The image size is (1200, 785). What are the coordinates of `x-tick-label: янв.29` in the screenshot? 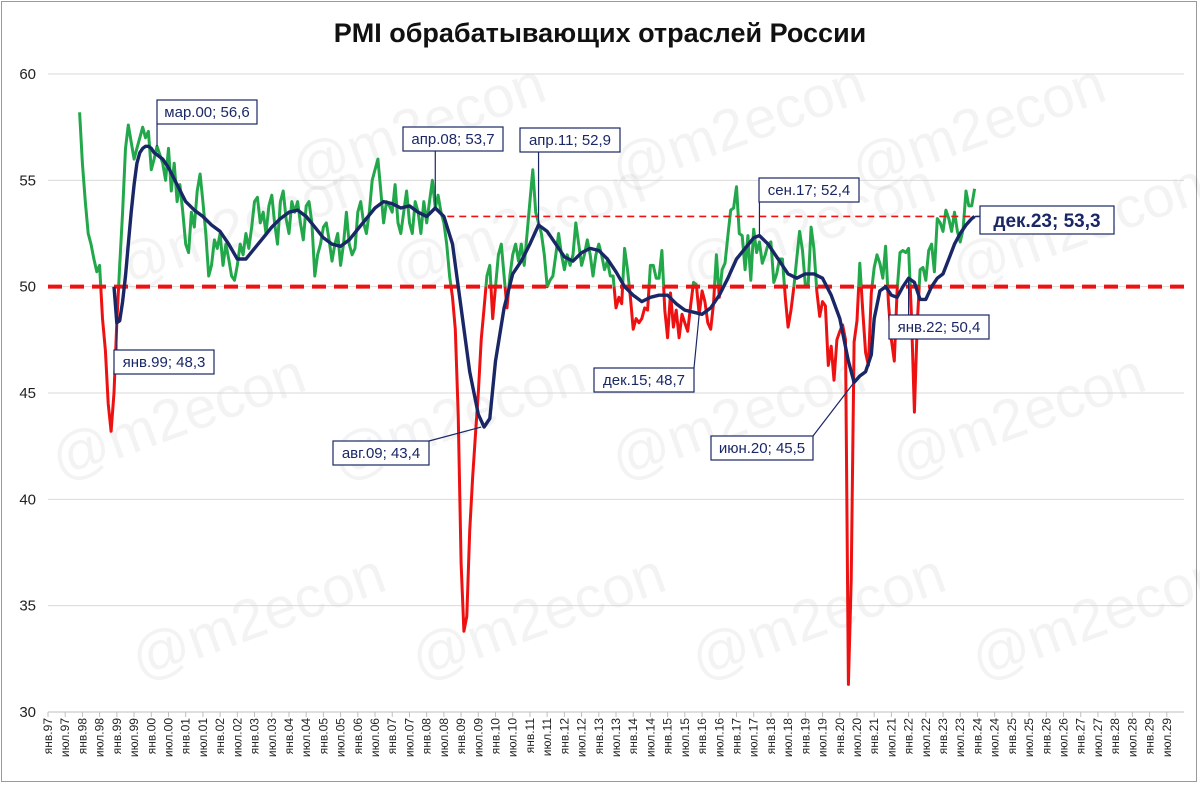 It's located at (1150, 736).